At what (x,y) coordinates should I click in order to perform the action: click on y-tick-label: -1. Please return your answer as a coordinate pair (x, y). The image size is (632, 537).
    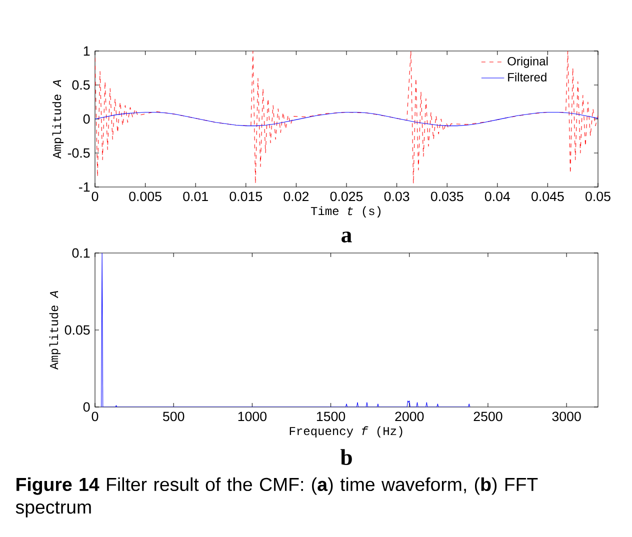
    Looking at the image, I should click on (84, 187).